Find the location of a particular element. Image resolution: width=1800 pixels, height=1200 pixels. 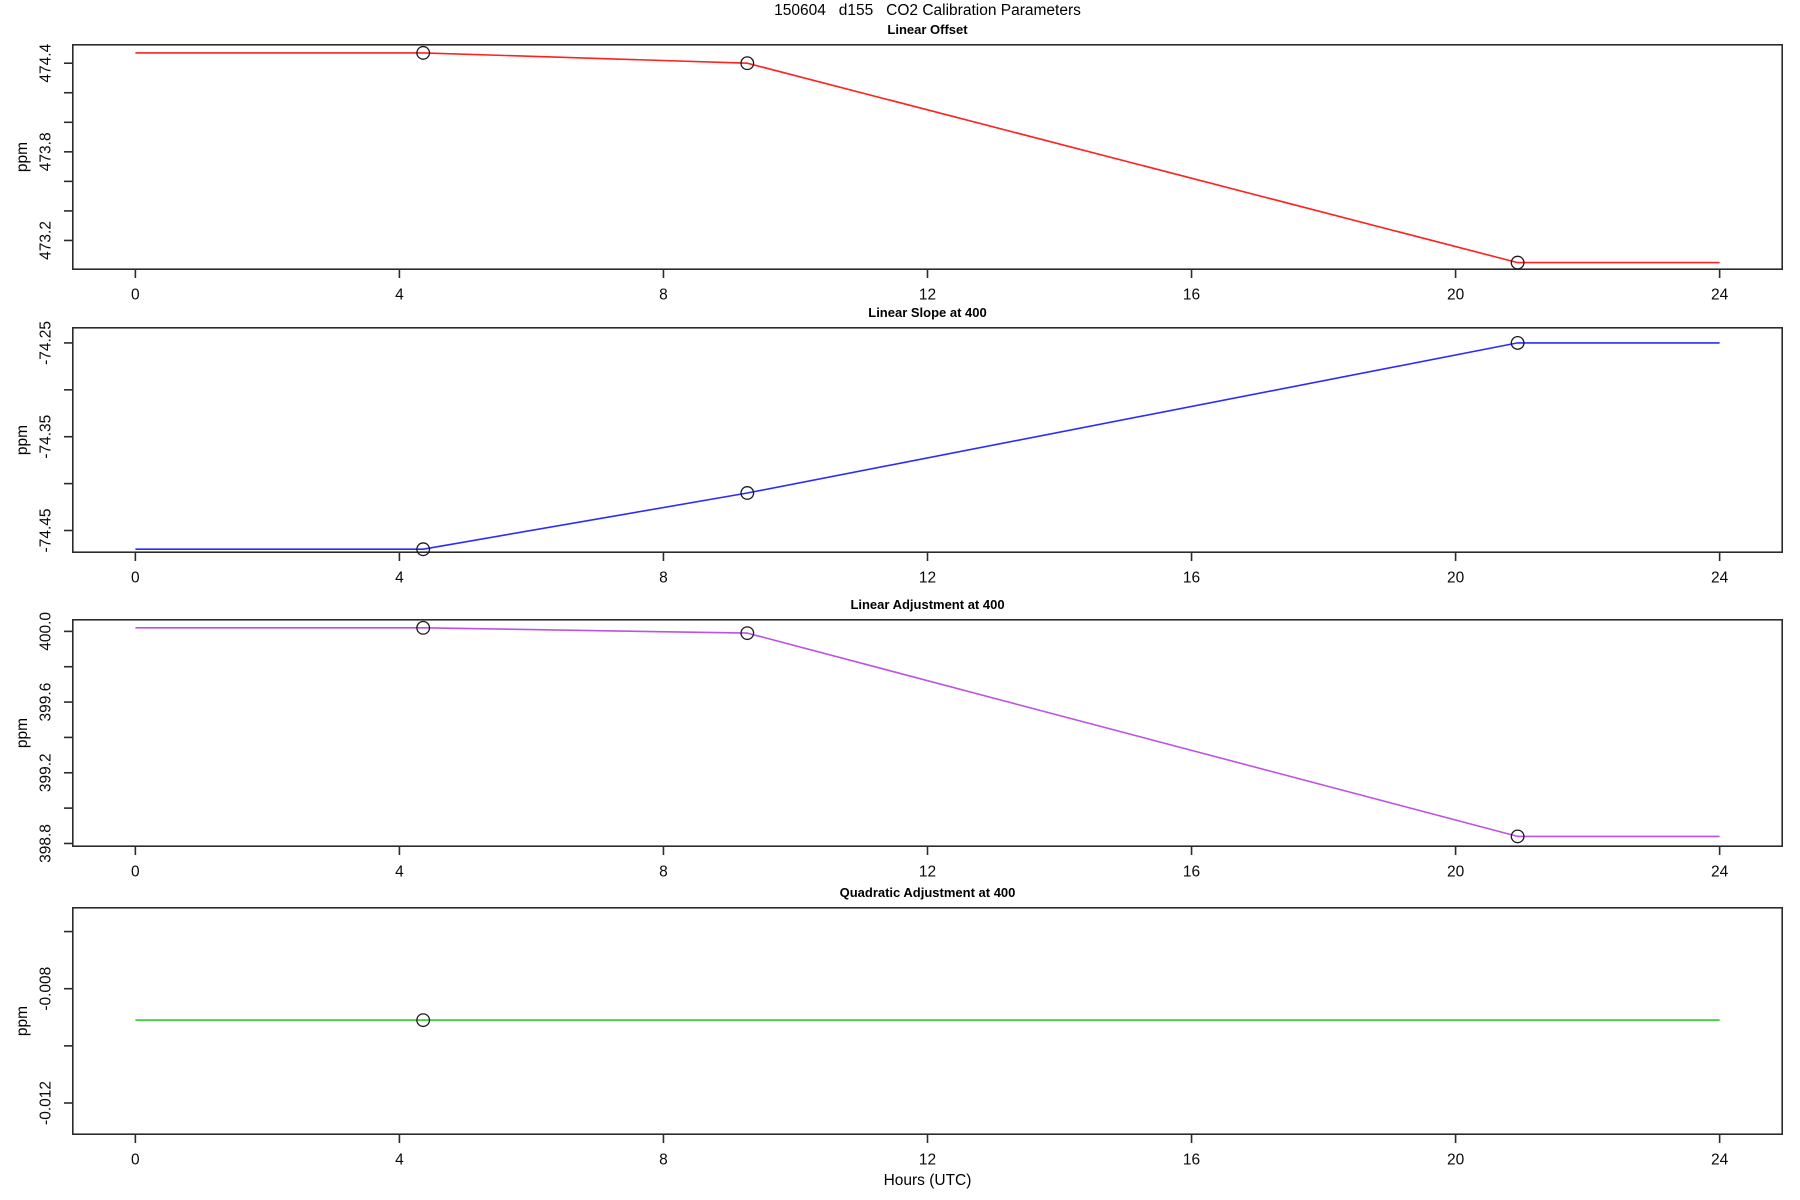

y-axis-label-panel-1: ppm is located at coordinates (22, 157).